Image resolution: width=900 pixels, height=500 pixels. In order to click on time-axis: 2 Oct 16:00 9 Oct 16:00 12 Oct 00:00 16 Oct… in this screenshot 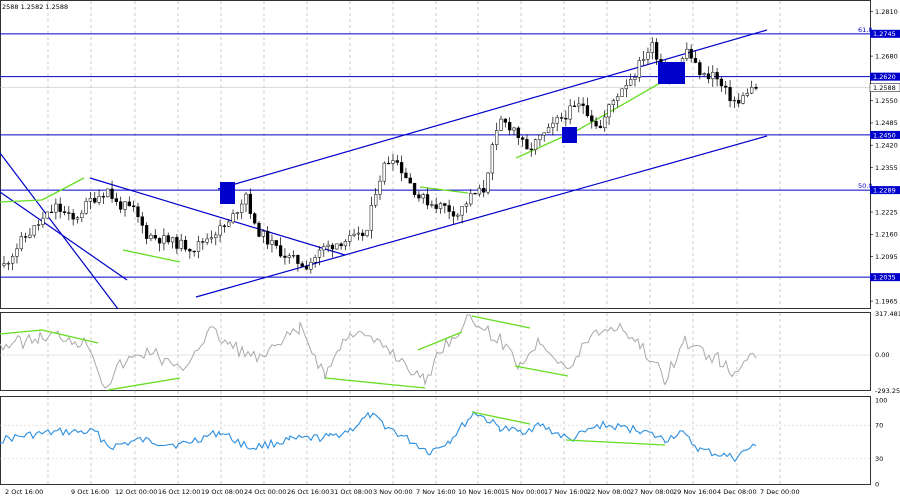, I will do `click(402, 492)`.